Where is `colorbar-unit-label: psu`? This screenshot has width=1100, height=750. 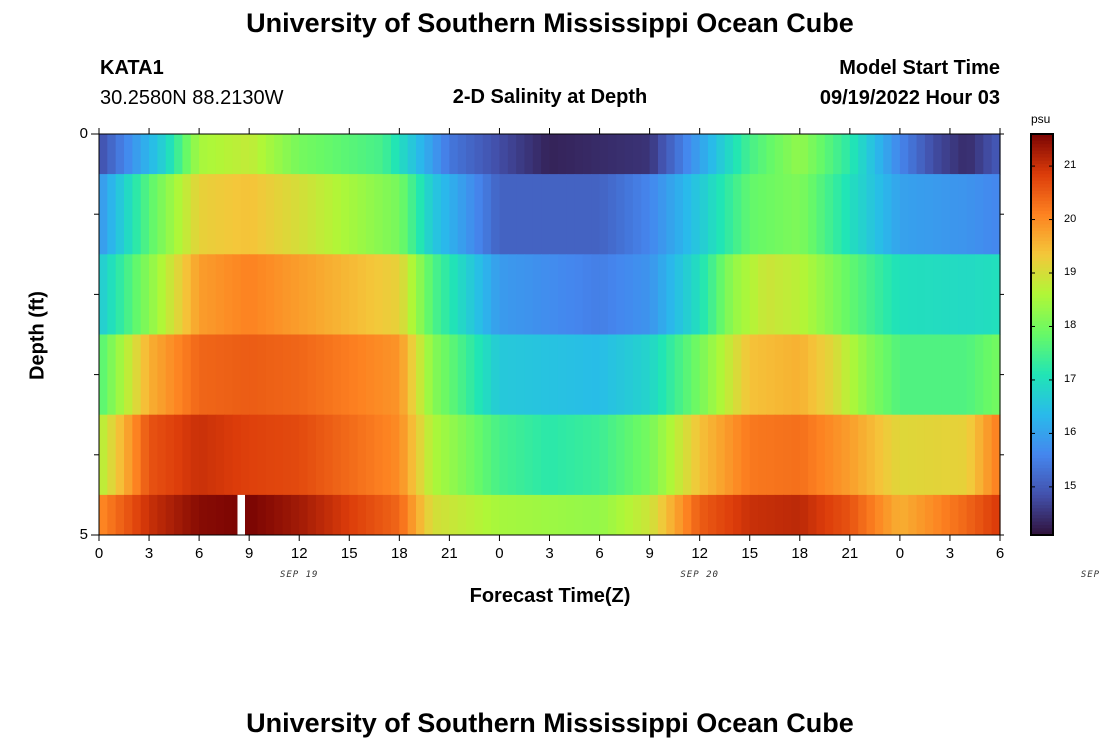
colorbar-unit-label: psu is located at coordinates (1041, 119).